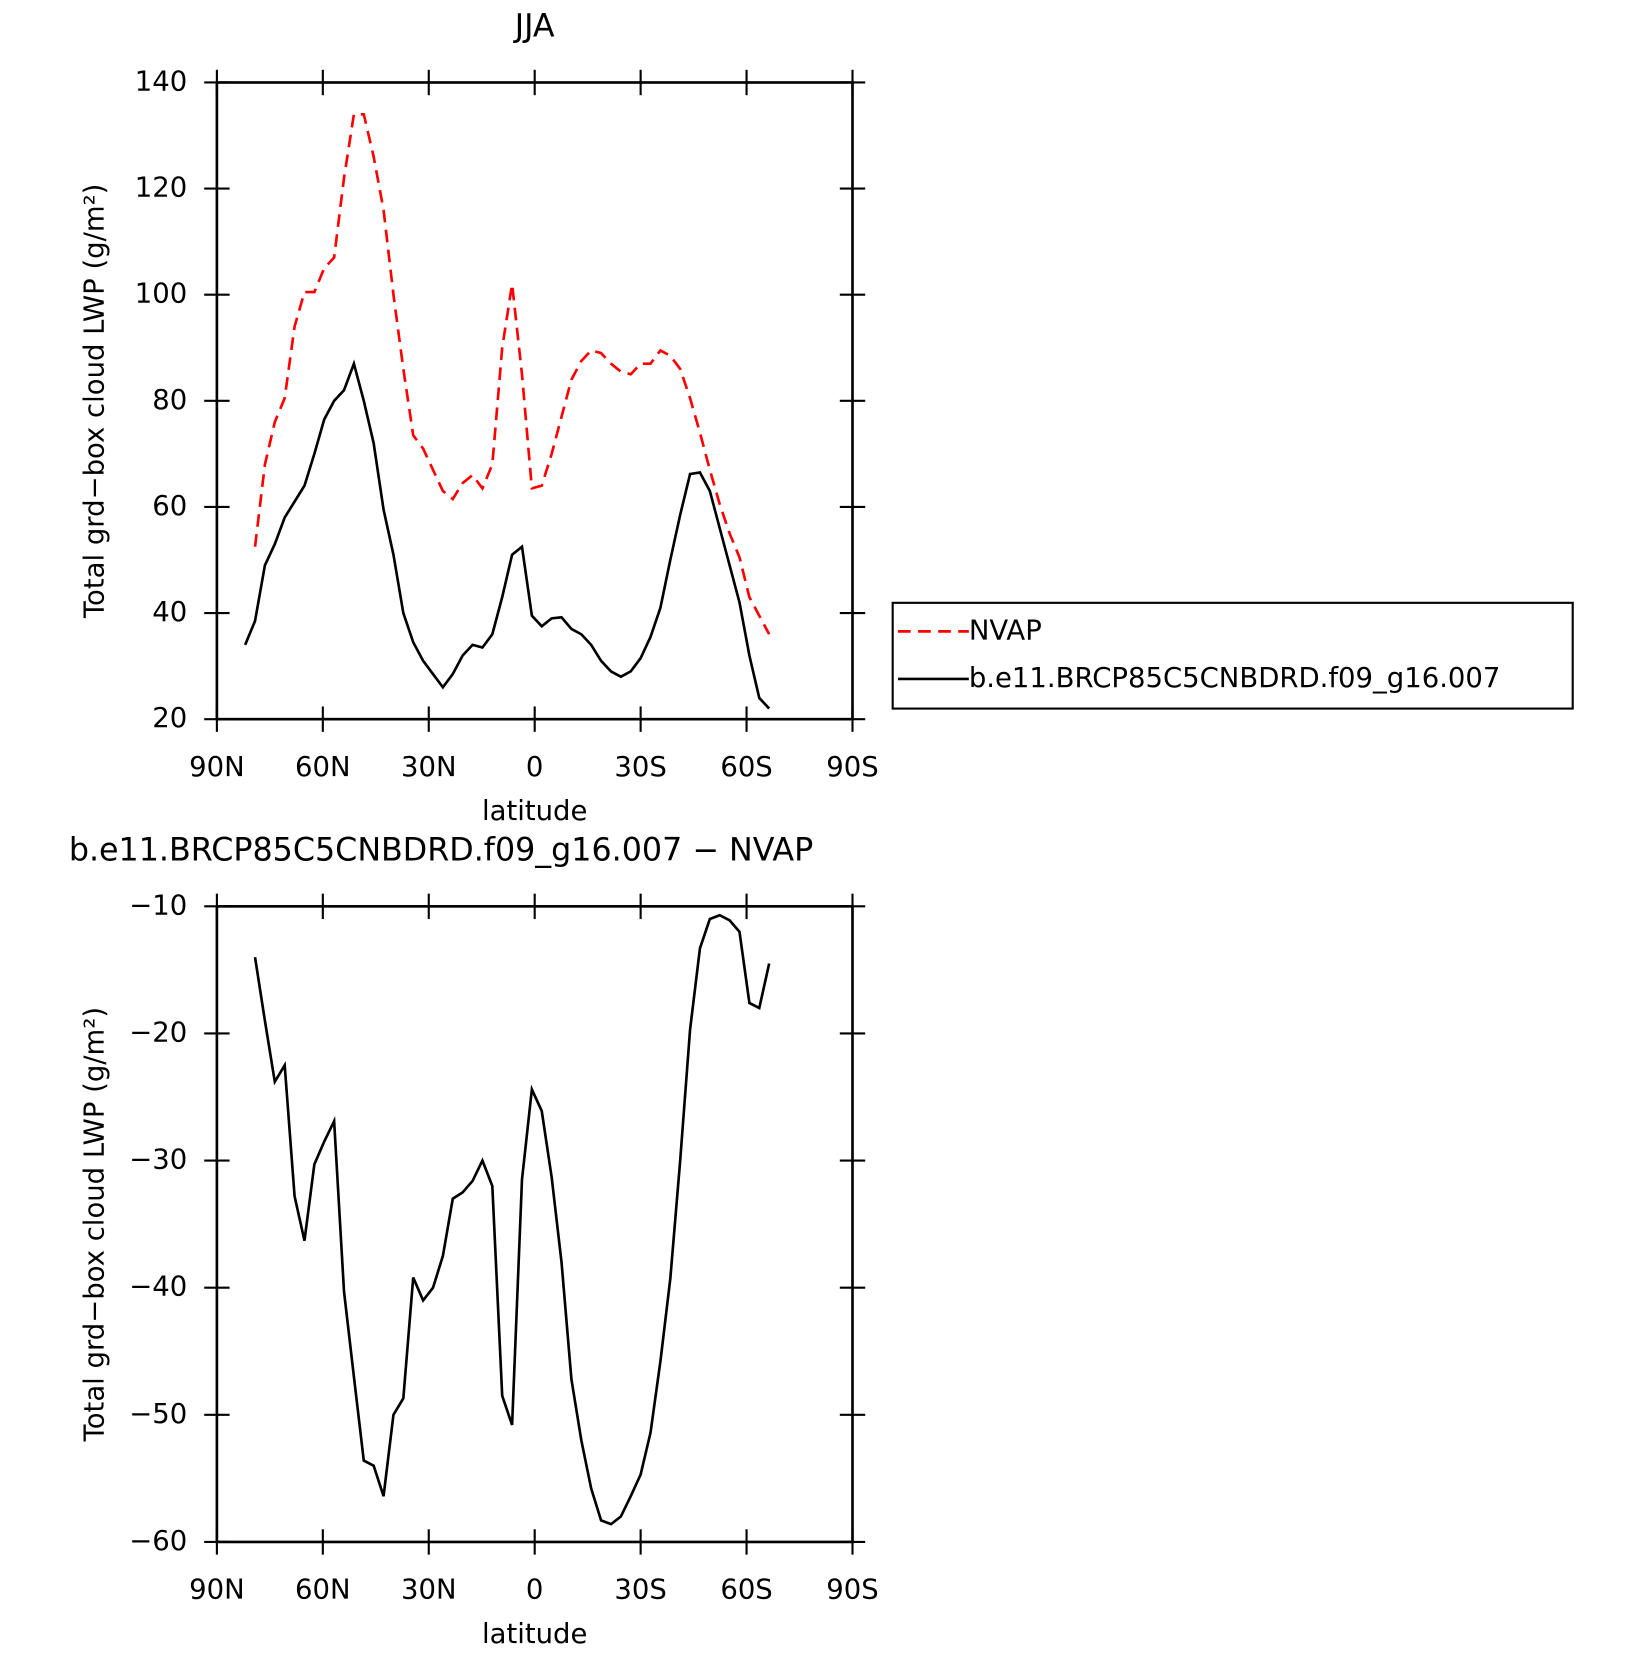  What do you see at coordinates (158, 1541) in the screenshot?
I see `y-tick-label: −60` at bounding box center [158, 1541].